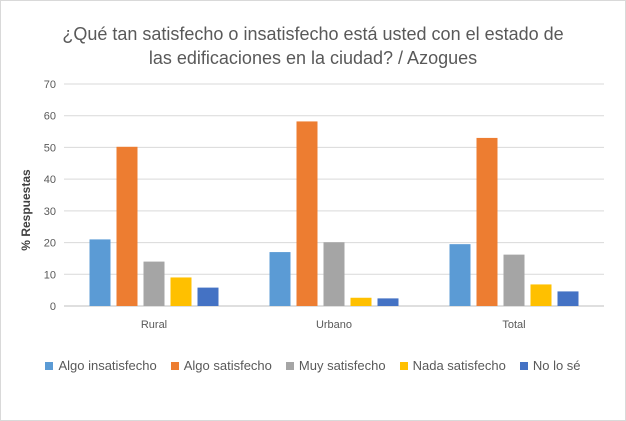 The image size is (626, 421). I want to click on y-tick-label: 40, so click(50, 180).